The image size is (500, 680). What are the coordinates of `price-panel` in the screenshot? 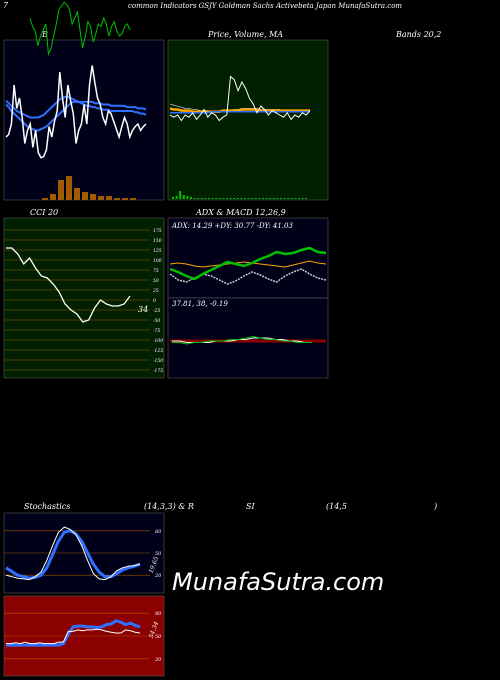 It's located at (248, 120).